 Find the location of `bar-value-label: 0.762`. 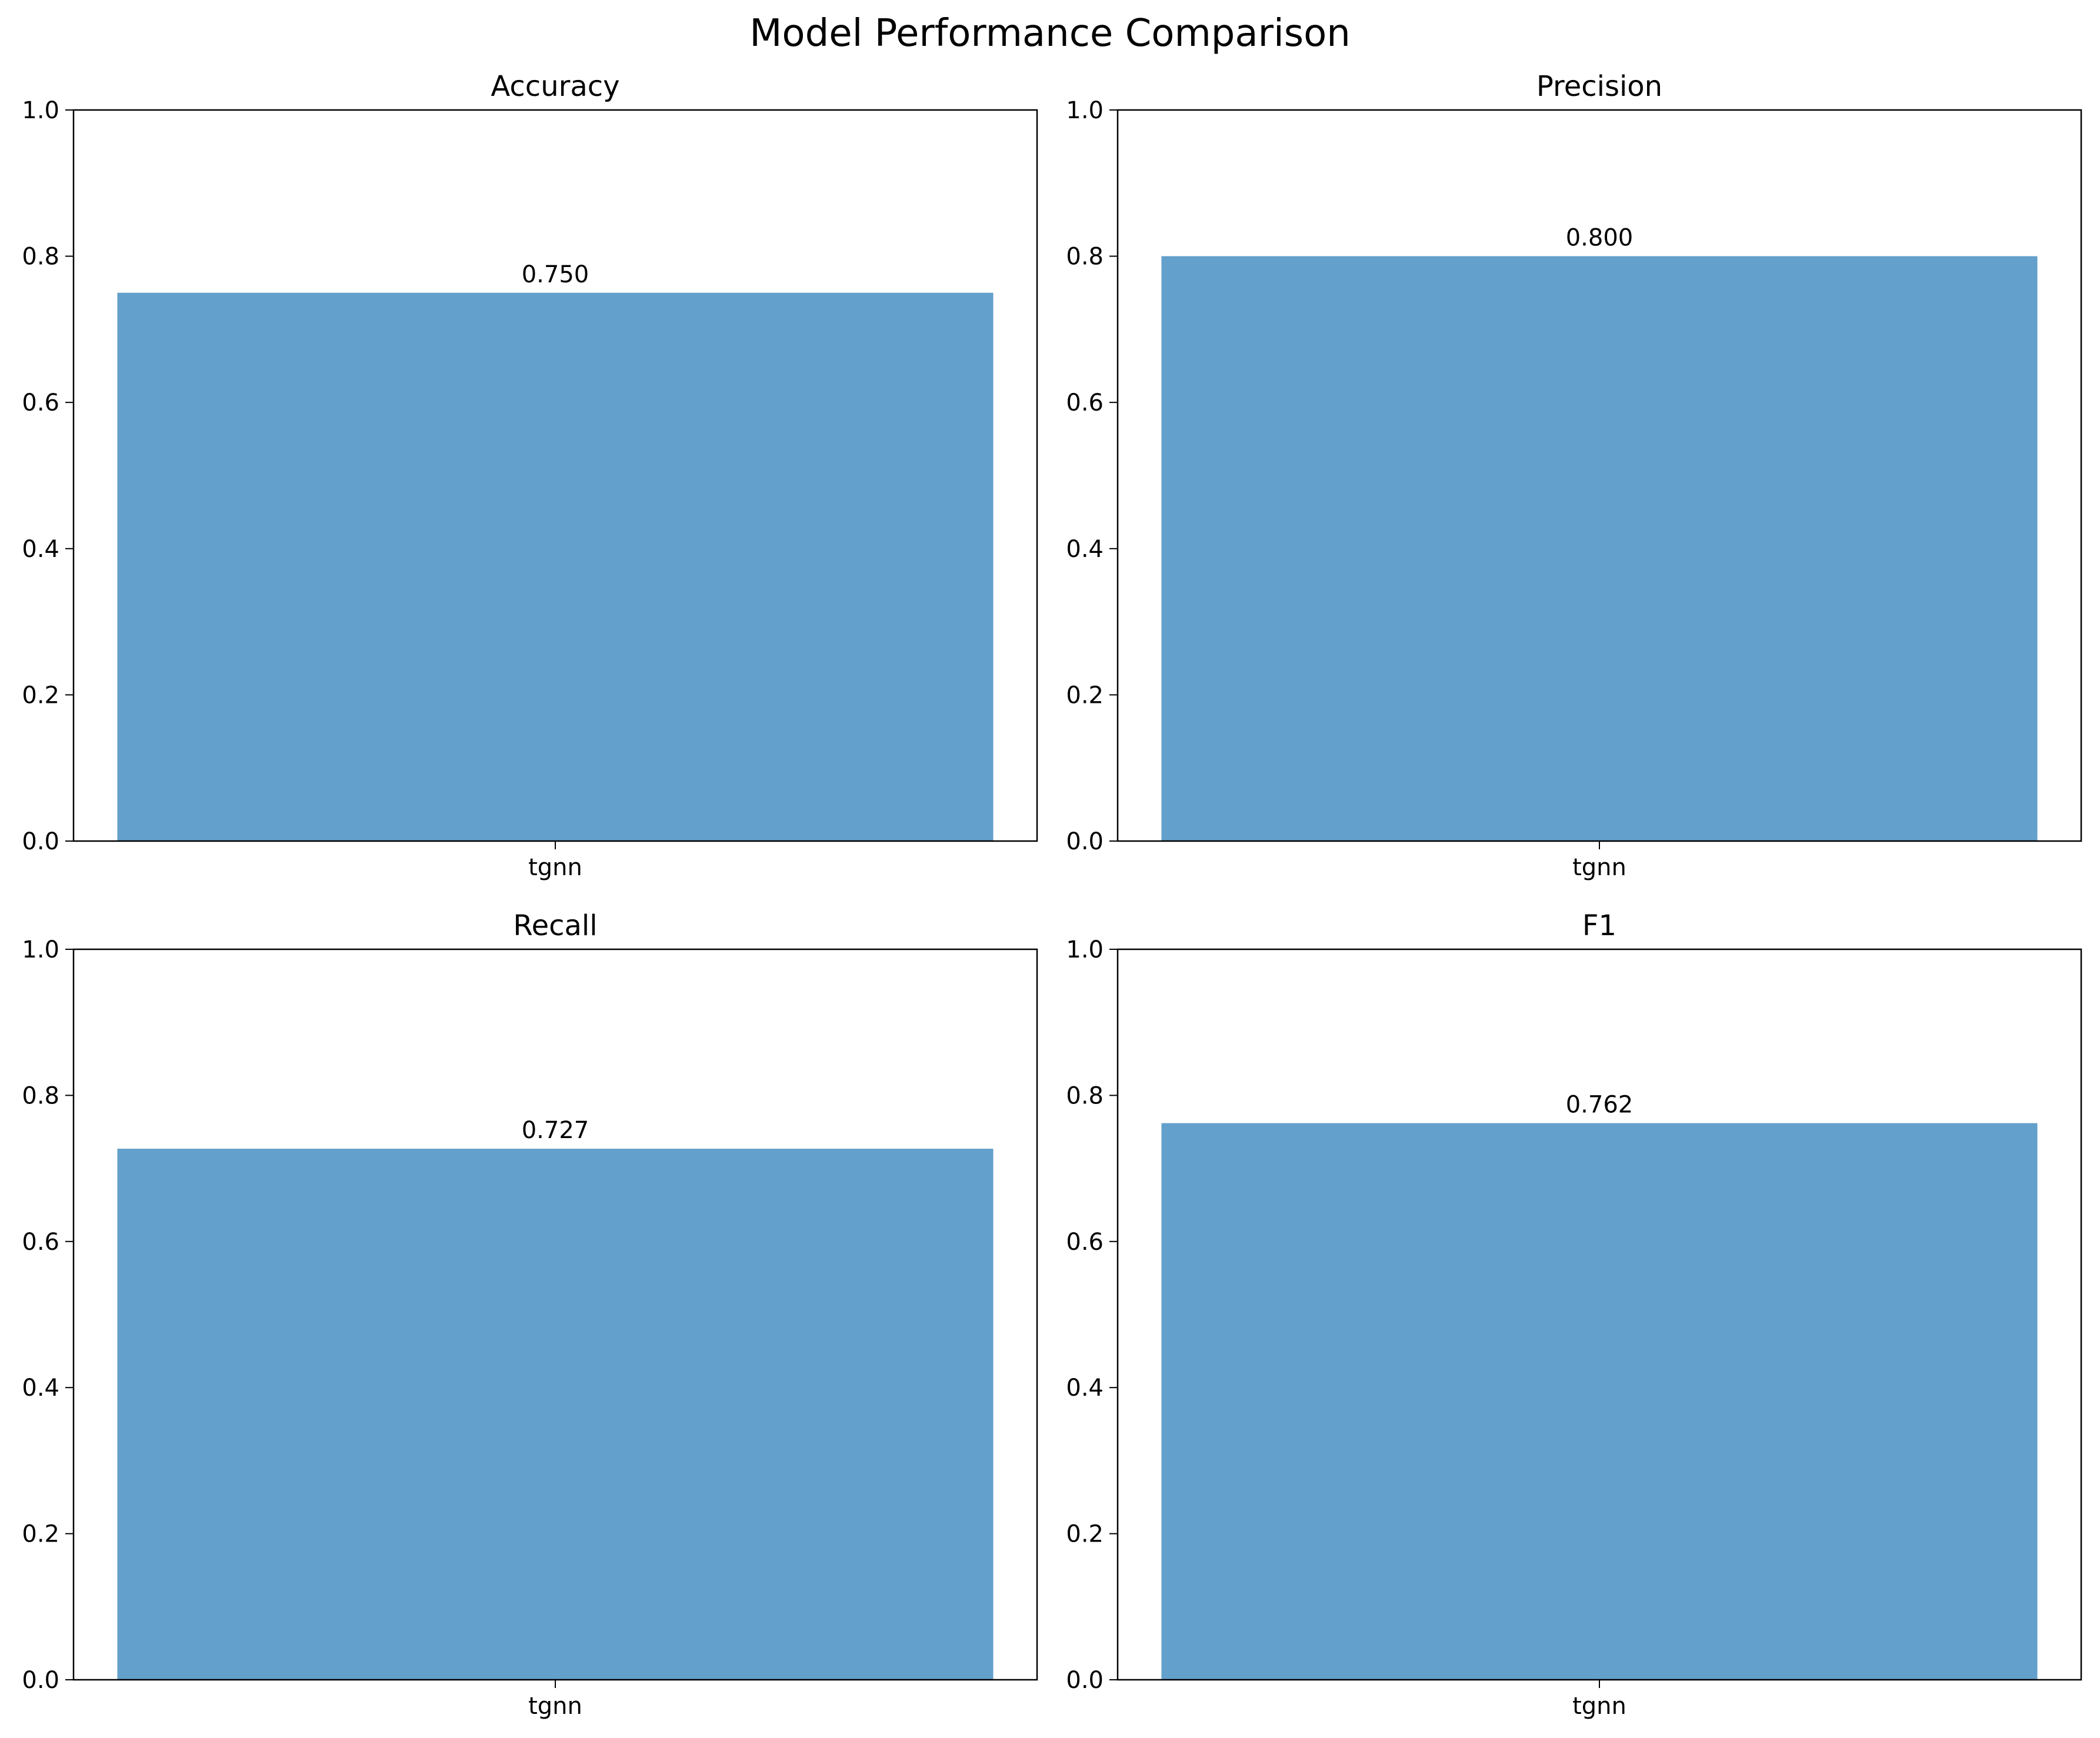

bar-value-label: 0.762 is located at coordinates (1600, 1105).